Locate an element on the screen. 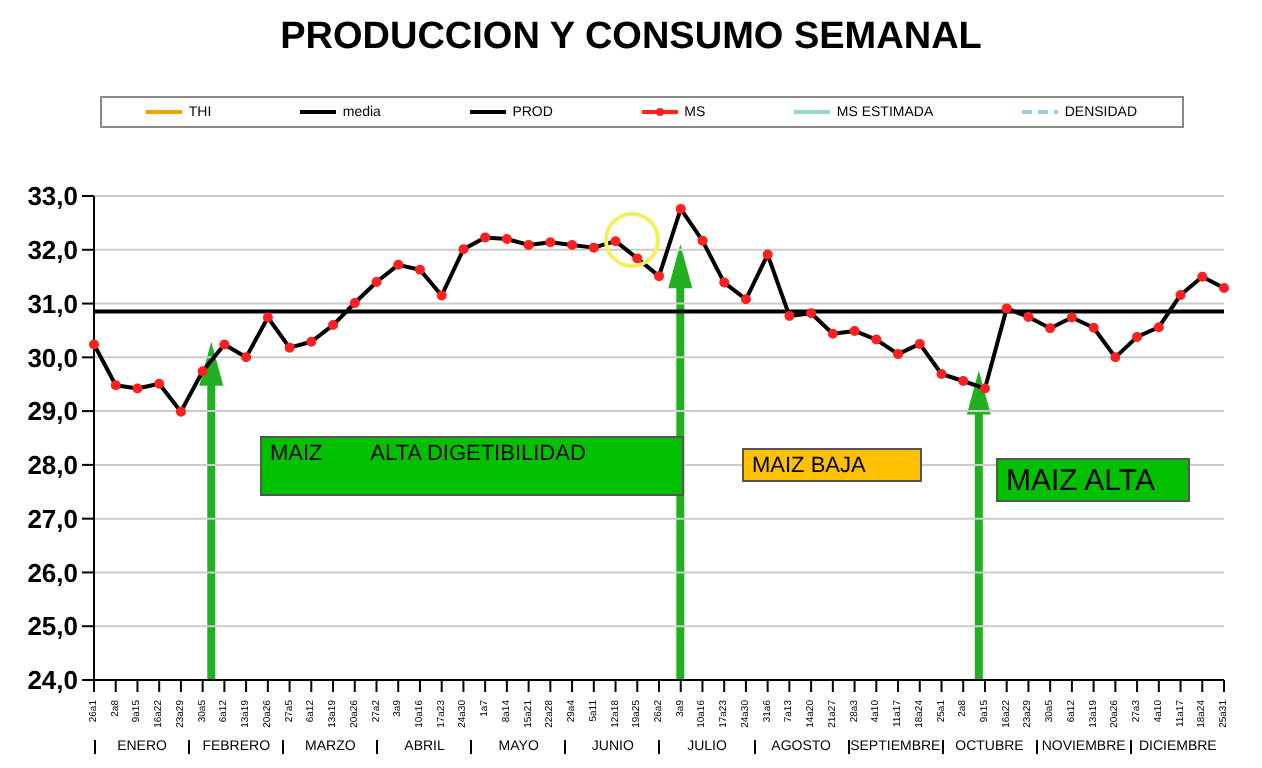  y-tick-label: 33,0 is located at coordinates (52, 196).